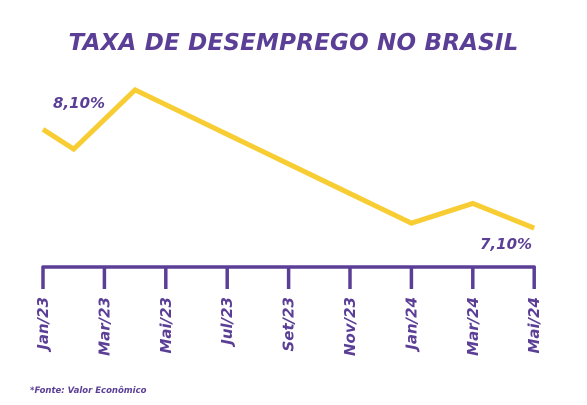 Image resolution: width=587 pixels, height=405 pixels. I want to click on x-tick-label: Jul/23, so click(227, 322).